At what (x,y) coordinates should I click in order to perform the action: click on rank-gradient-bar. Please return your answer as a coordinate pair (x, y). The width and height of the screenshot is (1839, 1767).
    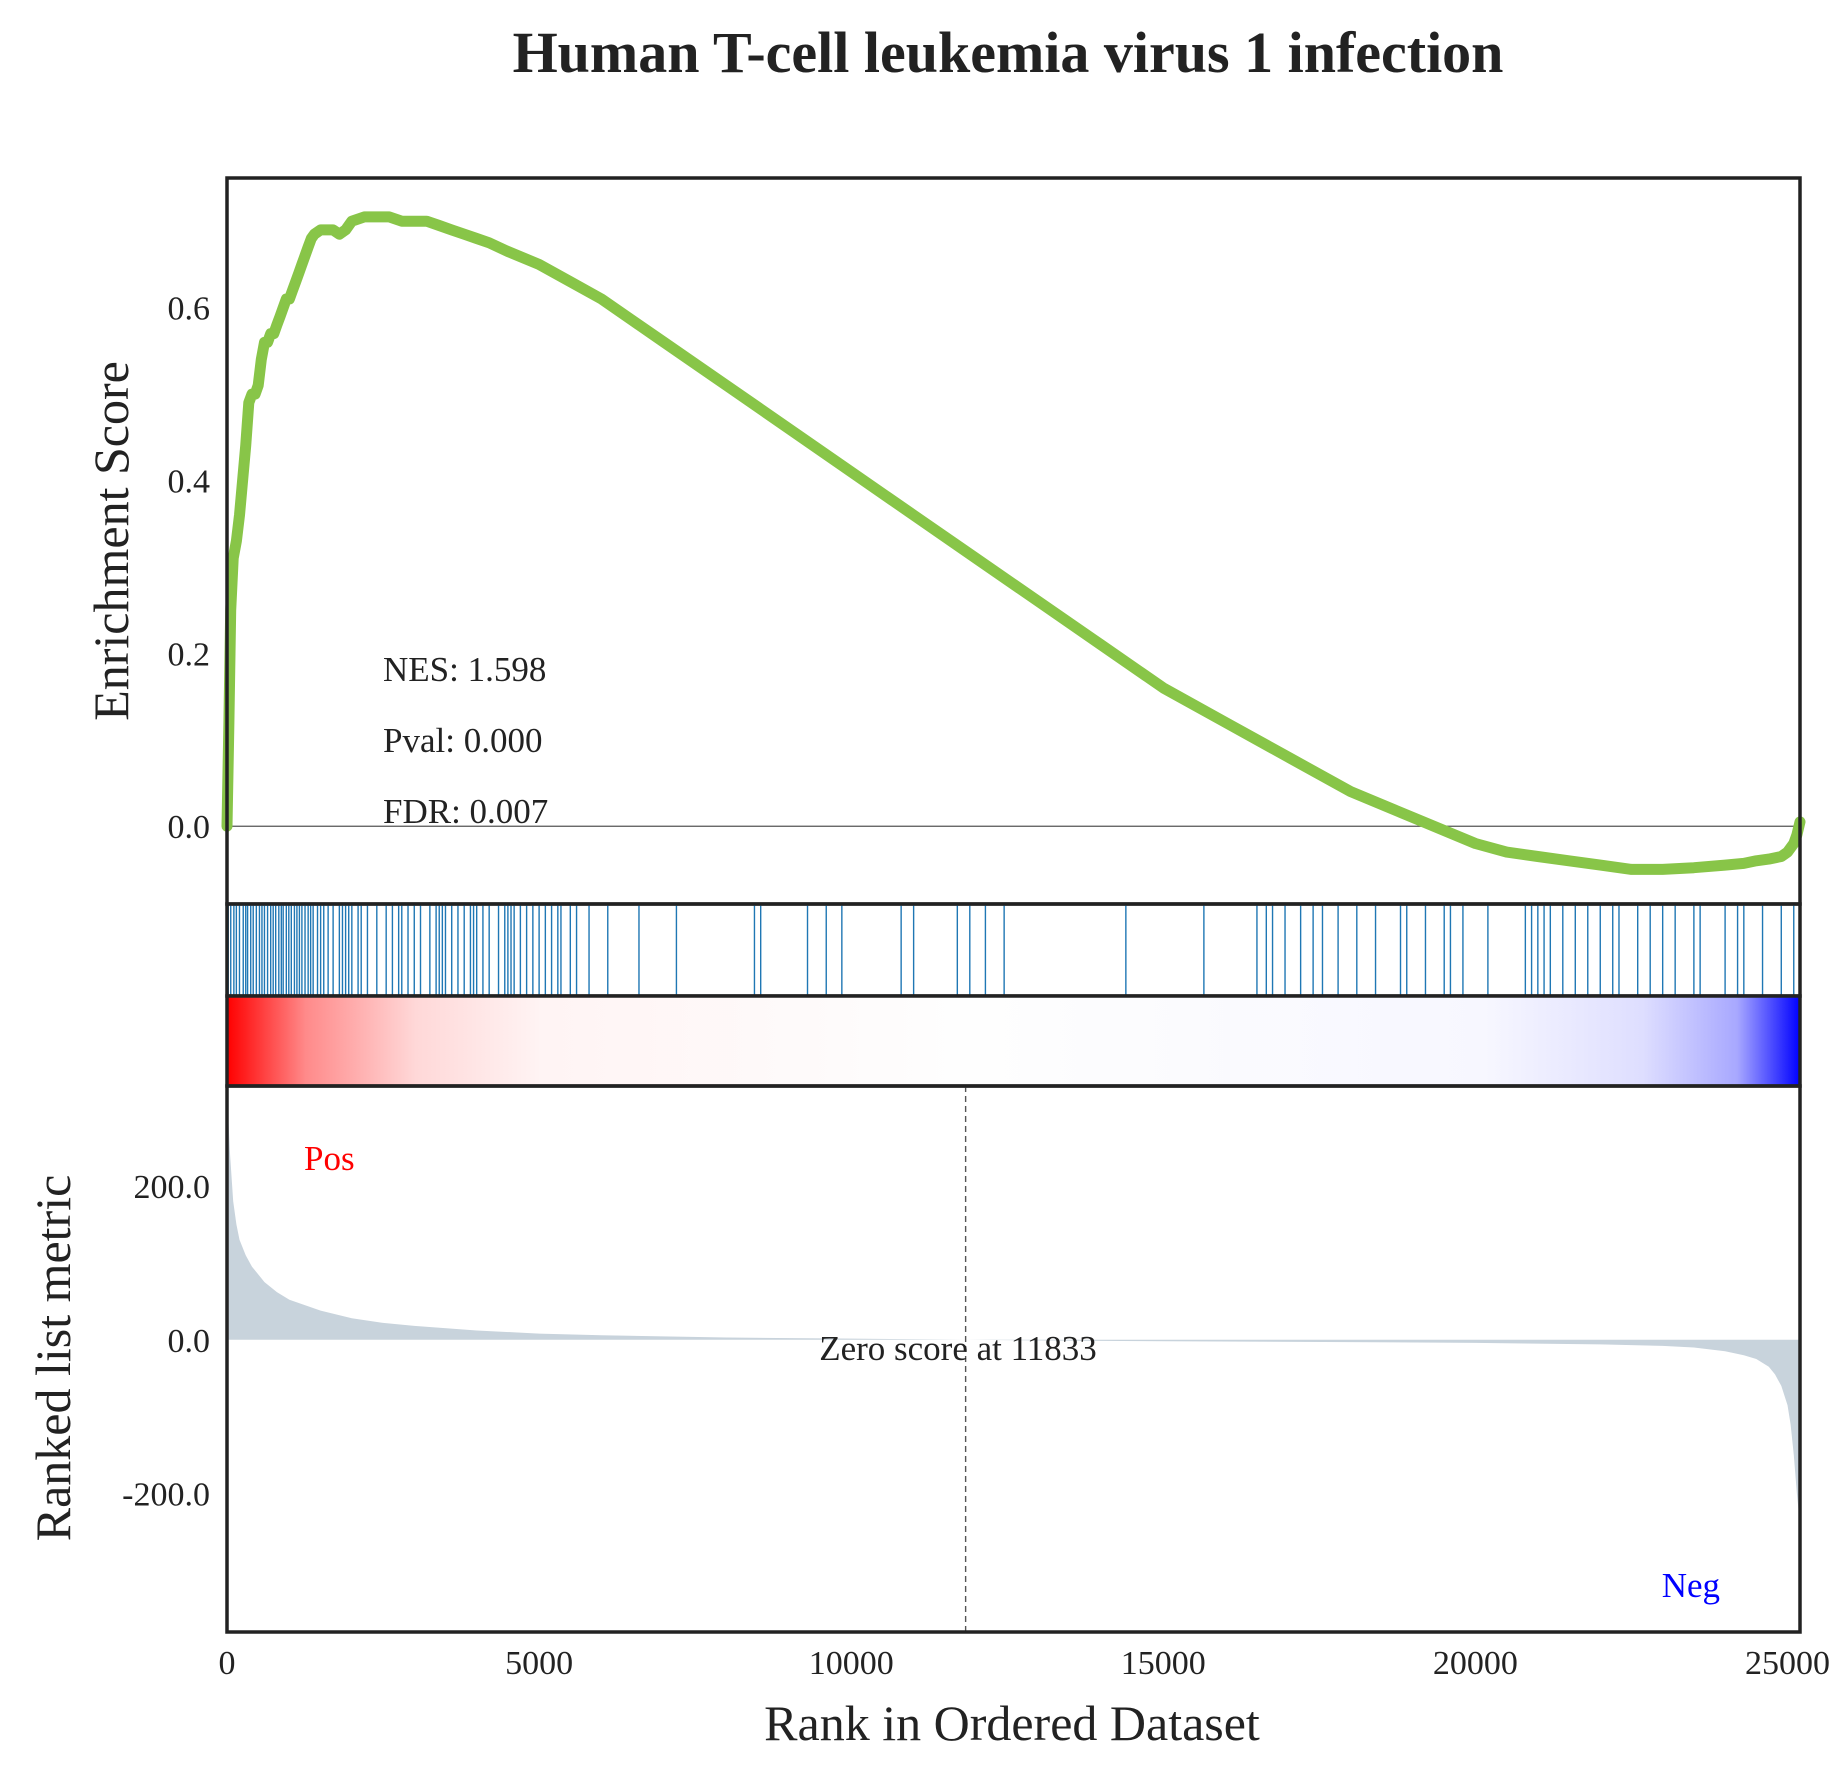
    Looking at the image, I should click on (1013, 1041).